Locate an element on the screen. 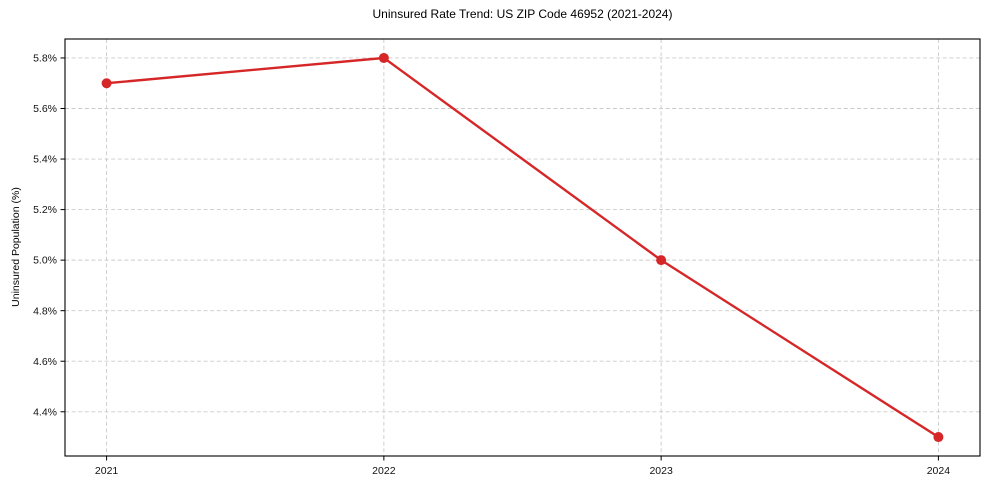 The height and width of the screenshot is (490, 989). y-tick-label: 5.8% is located at coordinates (45, 59).